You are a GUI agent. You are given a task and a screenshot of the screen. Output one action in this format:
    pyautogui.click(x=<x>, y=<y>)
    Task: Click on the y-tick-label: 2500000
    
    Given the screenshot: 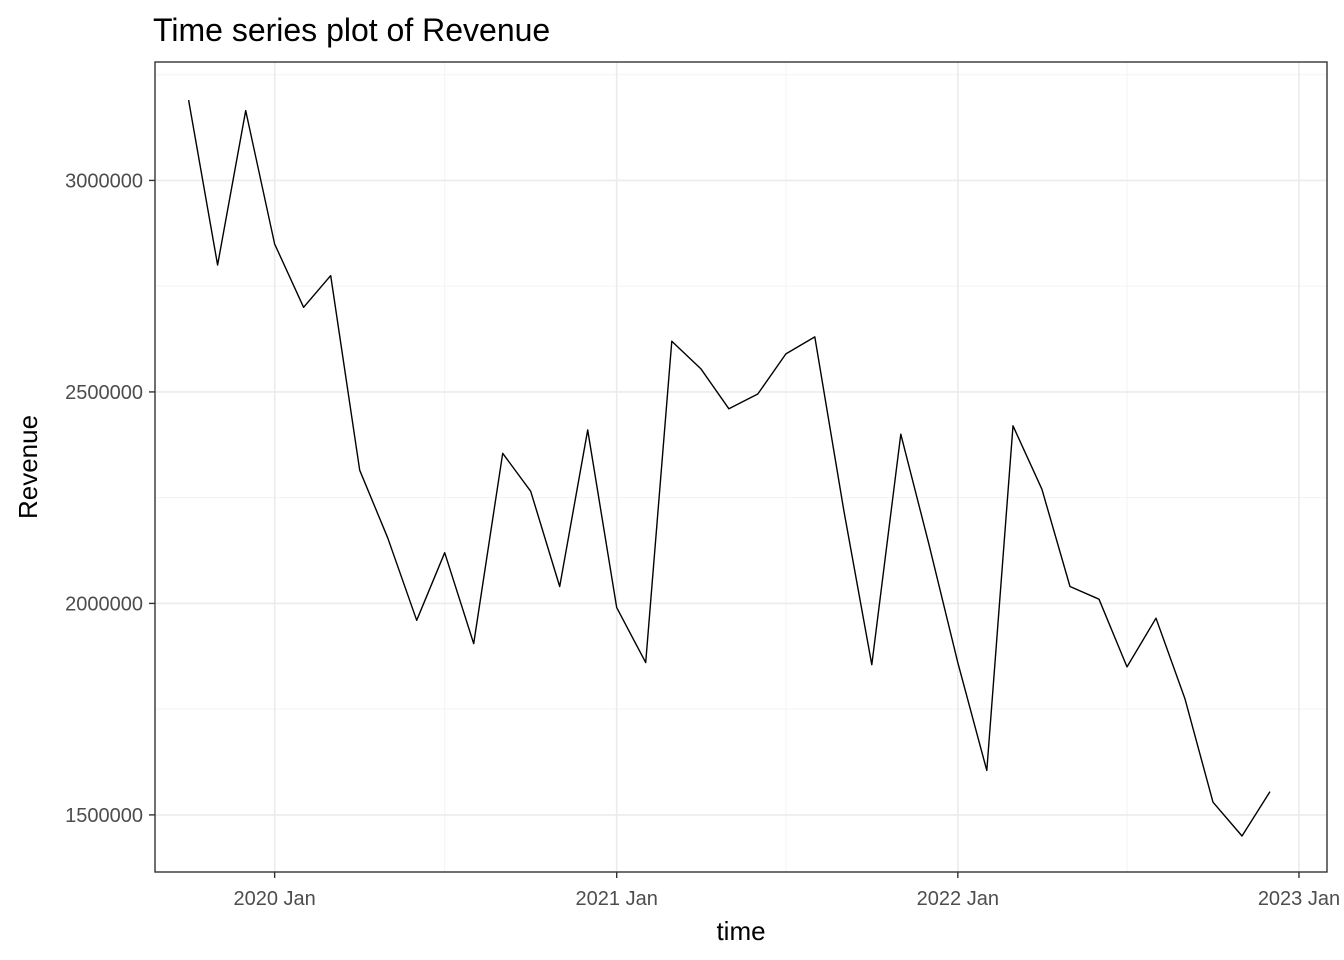 What is the action you would take?
    pyautogui.click(x=104, y=393)
    